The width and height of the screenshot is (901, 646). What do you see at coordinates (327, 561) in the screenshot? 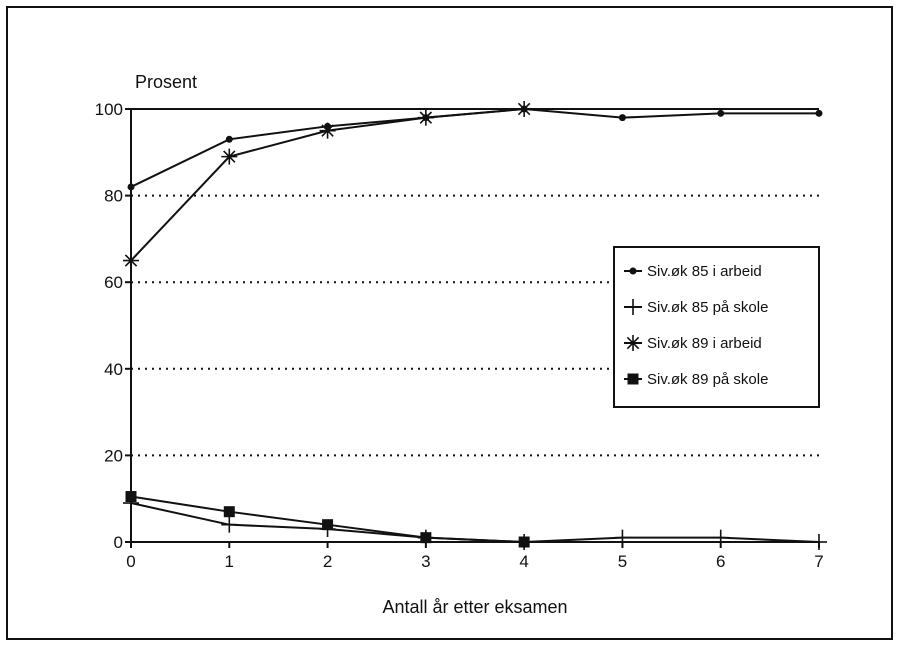
I see `x-tick-label-2: 2` at bounding box center [327, 561].